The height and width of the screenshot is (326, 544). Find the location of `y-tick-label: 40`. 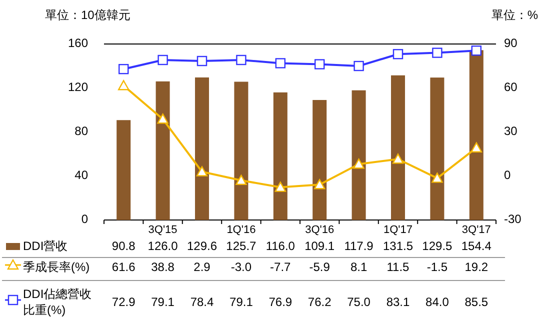

y-tick-label: 40 is located at coordinates (81, 175).